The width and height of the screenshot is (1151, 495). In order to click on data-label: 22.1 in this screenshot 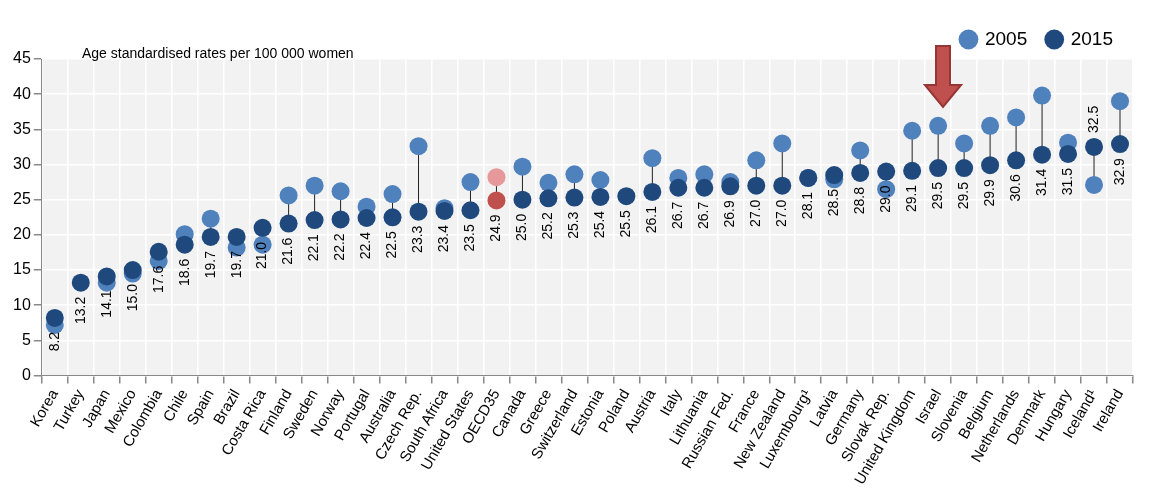, I will do `click(313, 247)`.